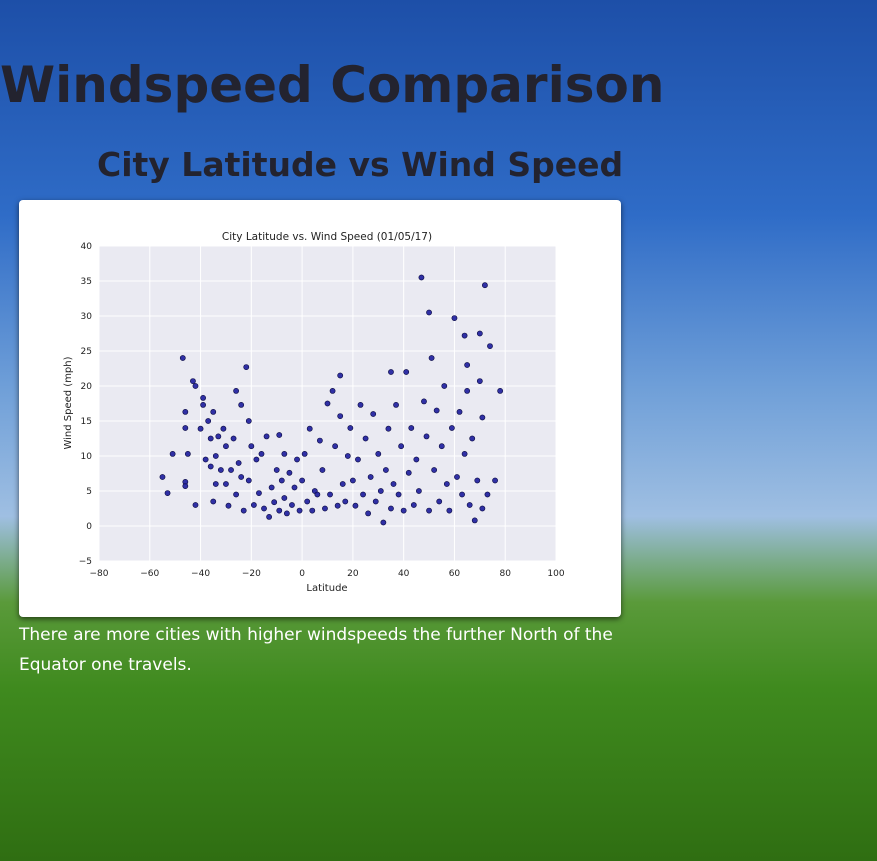 This screenshot has width=877, height=861. Describe the element at coordinates (353, 574) in the screenshot. I see `x-tick-label: 20` at that location.